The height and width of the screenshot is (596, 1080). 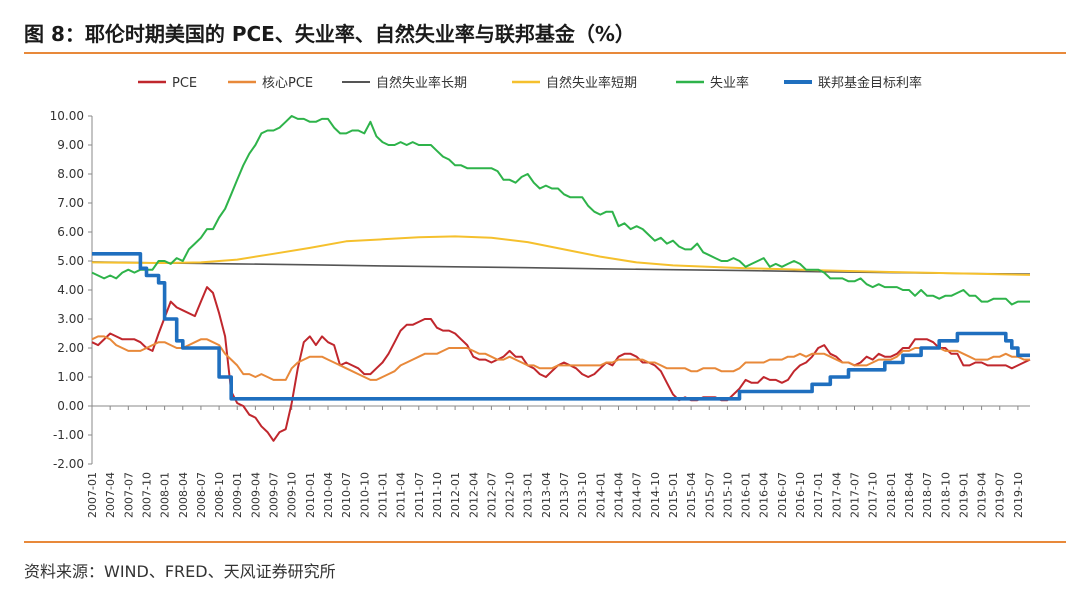 I want to click on y-tick-label: 8.00, so click(x=70, y=174).